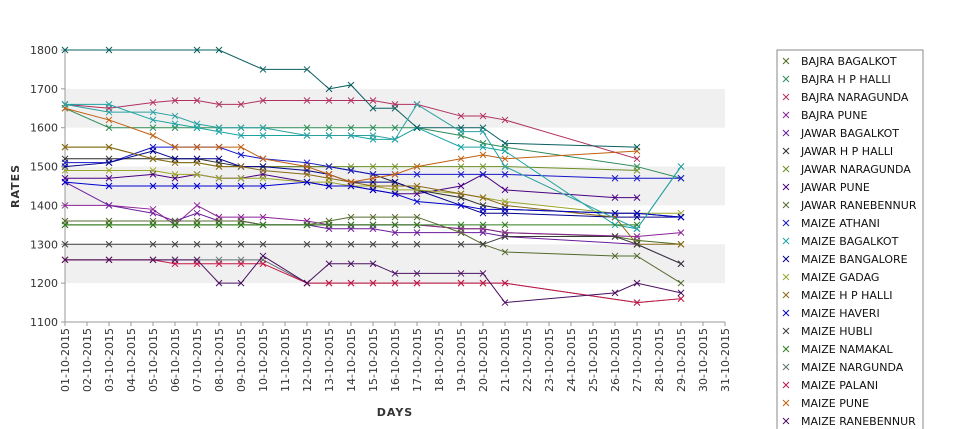 This screenshot has height=429, width=975. I want to click on legend-label: MAIZE PUNE, so click(835, 403).